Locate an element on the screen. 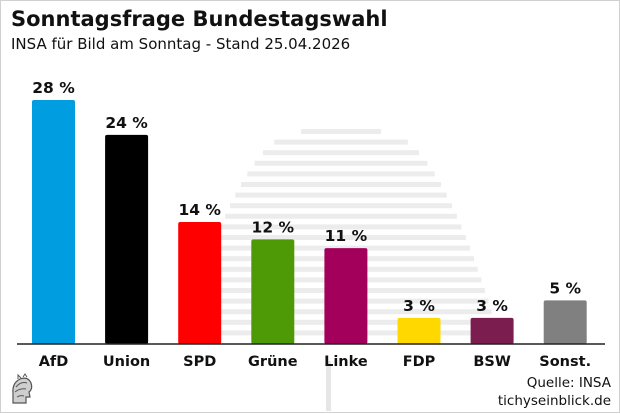 This screenshot has height=414, width=620. value-label: 5 % is located at coordinates (565, 288).